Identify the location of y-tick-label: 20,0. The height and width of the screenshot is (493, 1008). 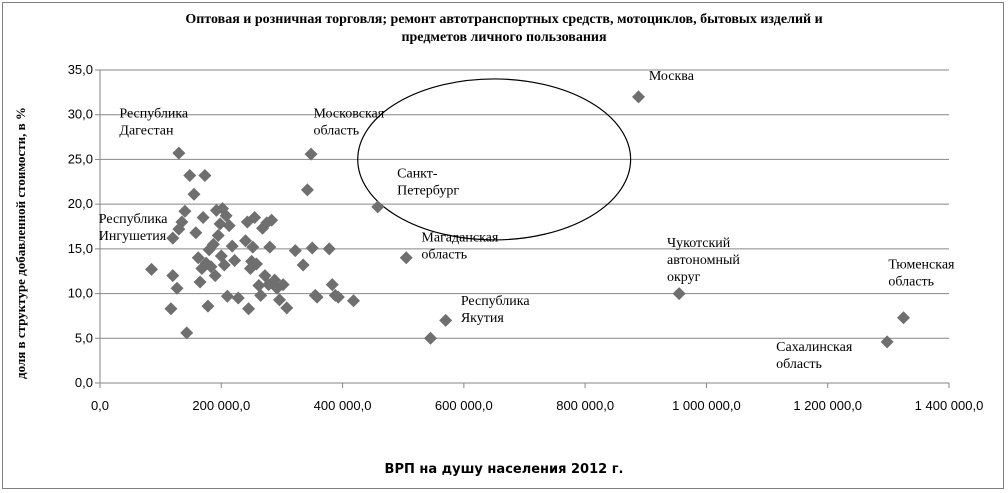
(80, 203).